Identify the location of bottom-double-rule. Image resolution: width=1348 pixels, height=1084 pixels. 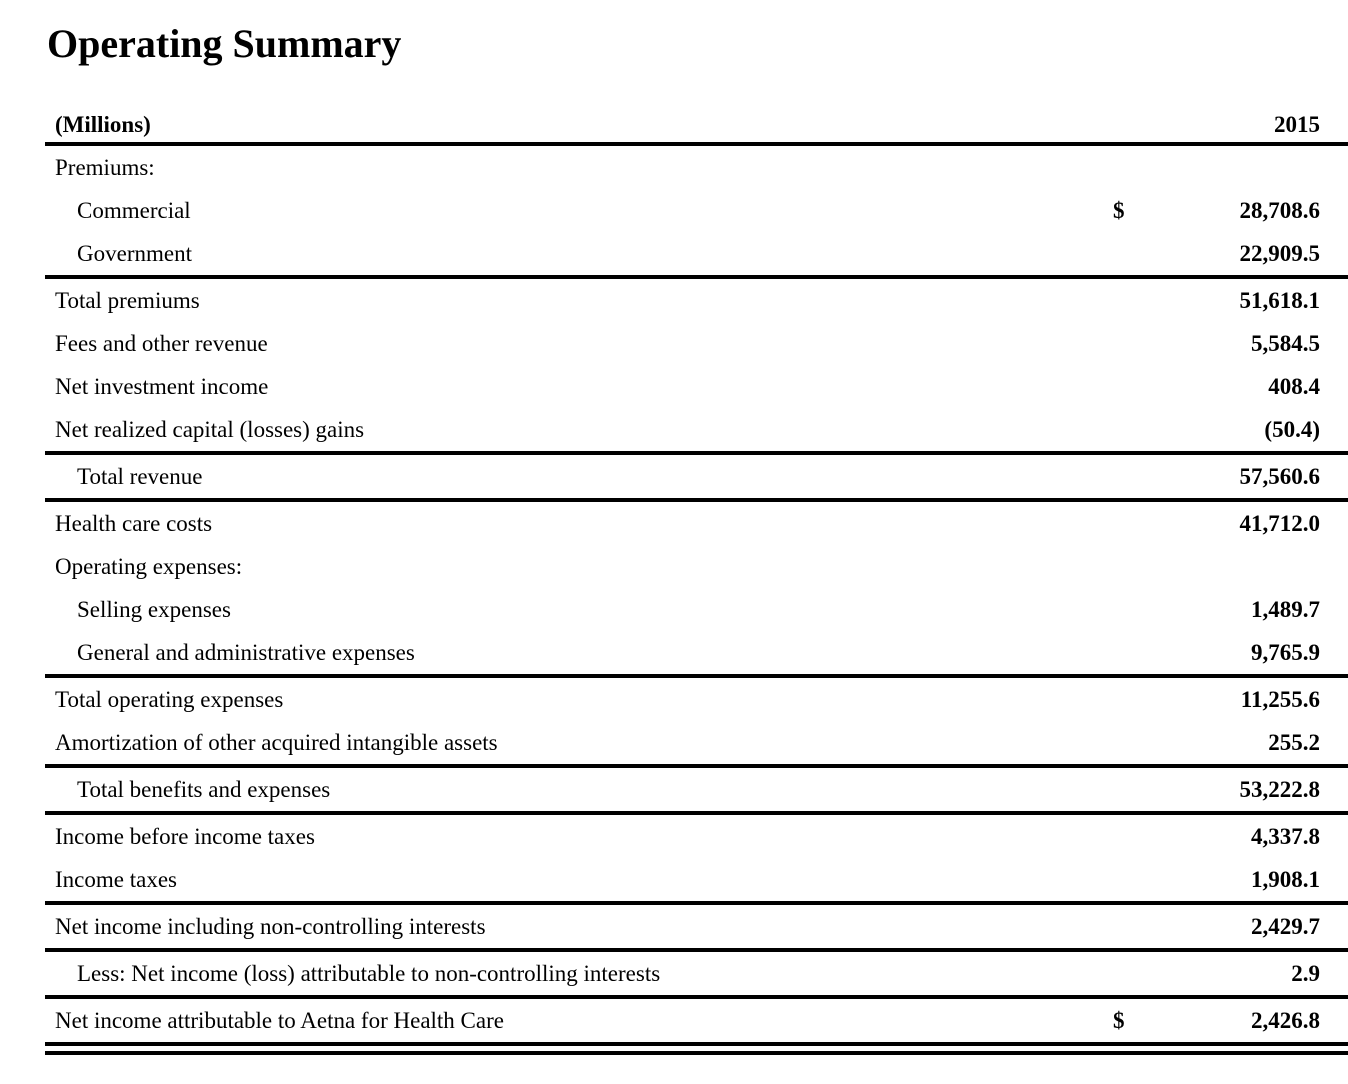
(696, 1048).